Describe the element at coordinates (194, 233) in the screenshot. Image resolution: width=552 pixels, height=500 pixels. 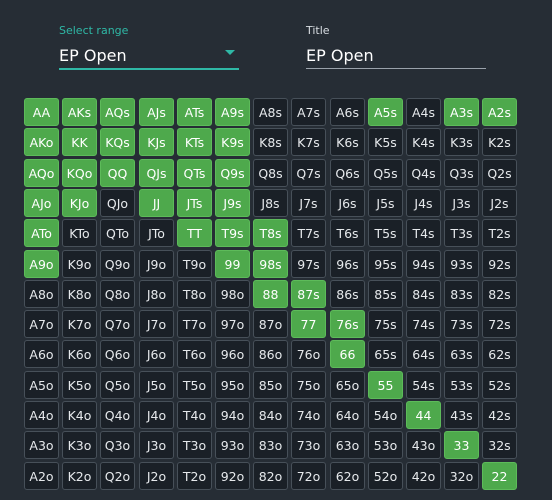
I see `hand-cell-tt: TT` at that location.